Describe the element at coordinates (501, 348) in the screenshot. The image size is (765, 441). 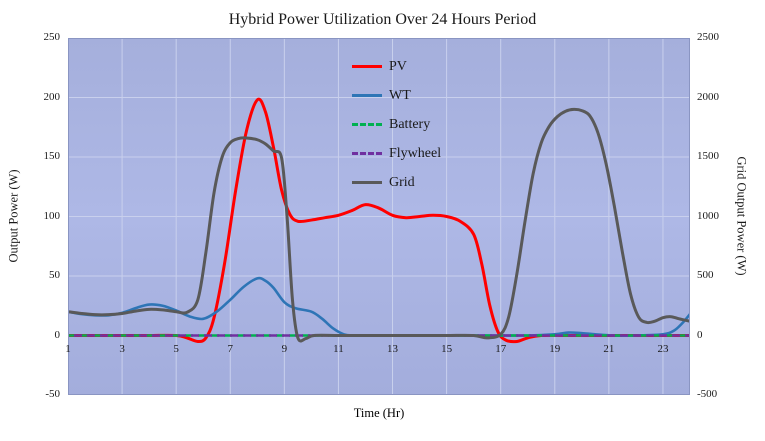
I see `x-tick: 17` at that location.